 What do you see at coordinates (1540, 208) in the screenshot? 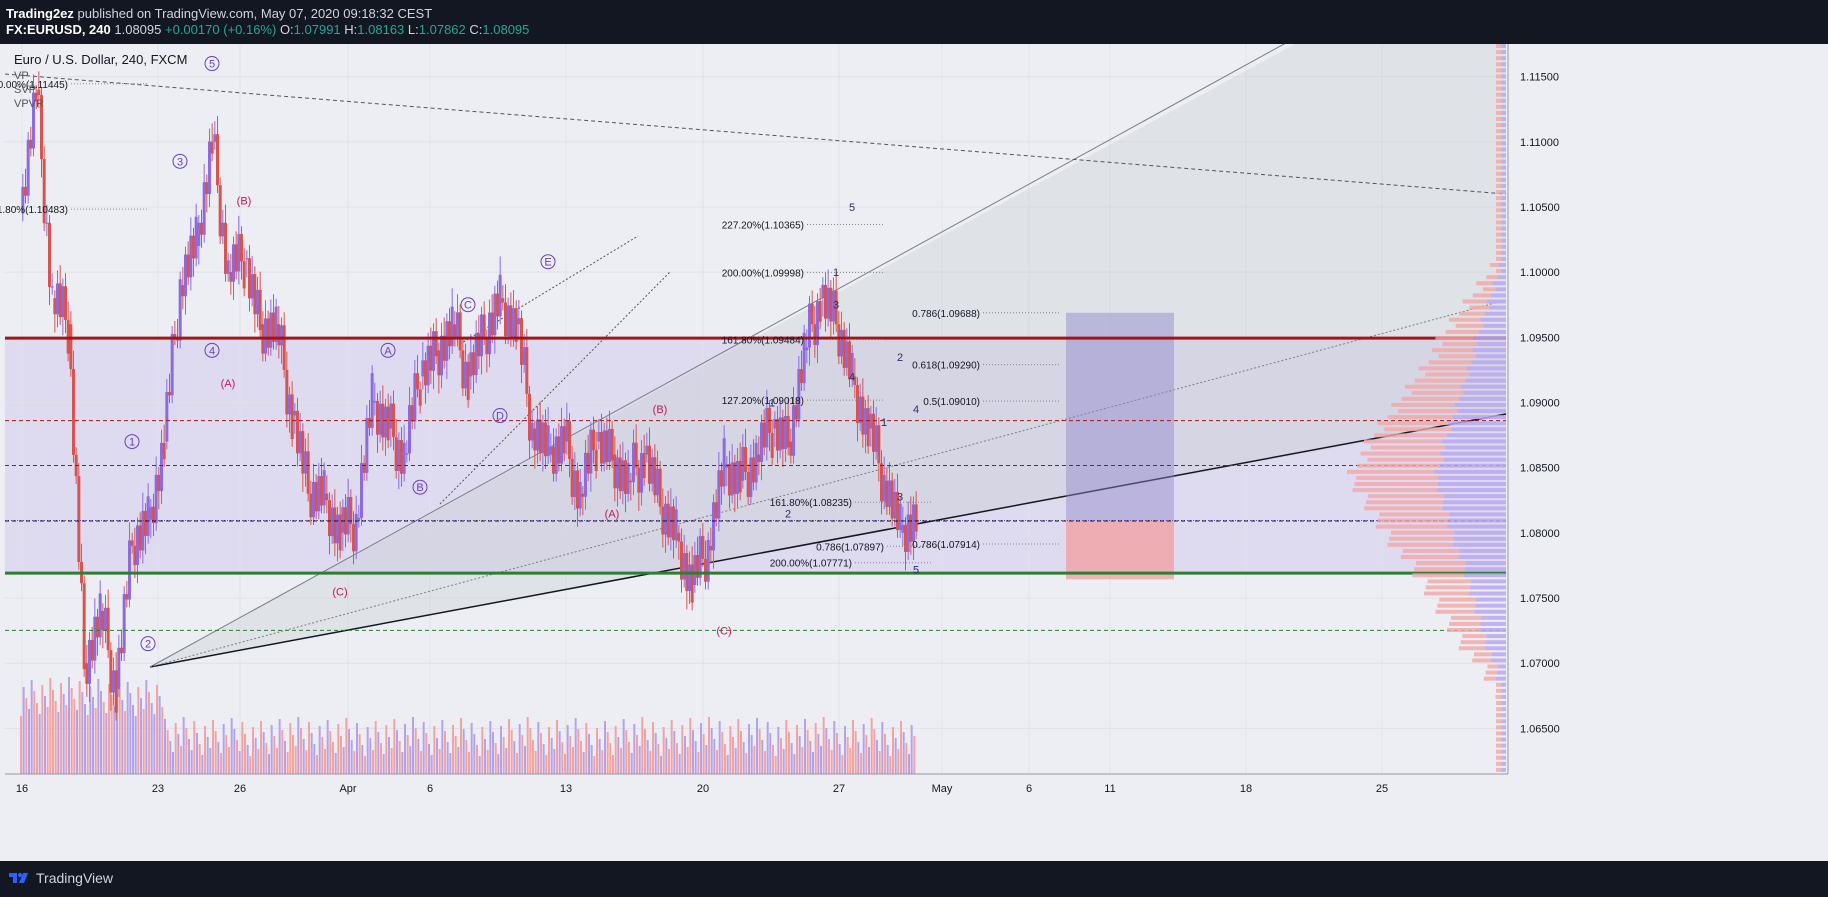
I see `price-tick-label: 1.10500` at bounding box center [1540, 208].